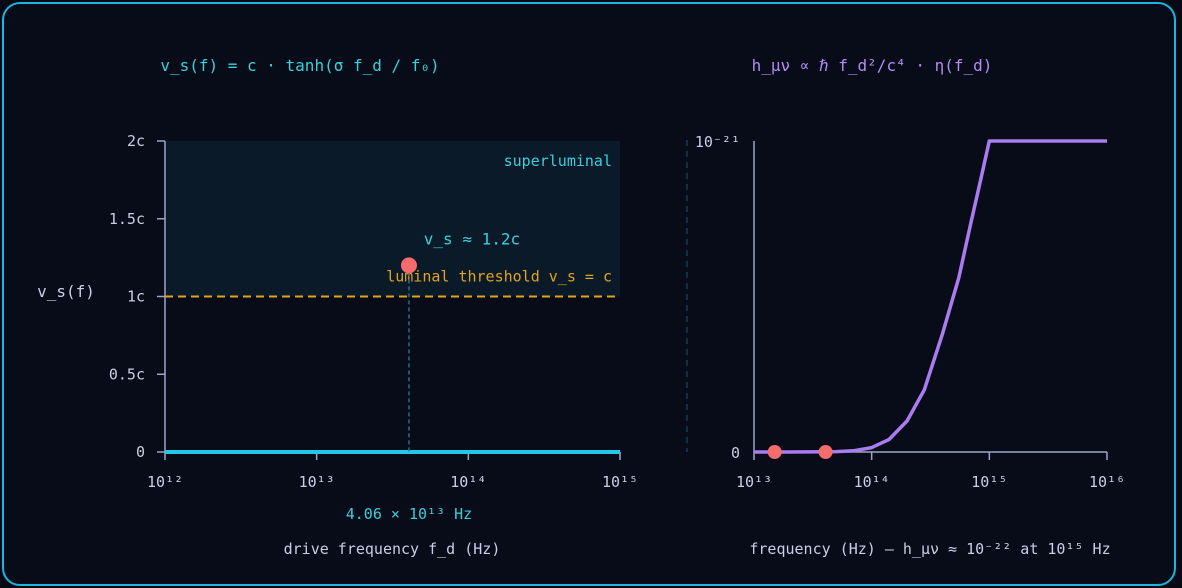  Describe the element at coordinates (989, 482) in the screenshot. I see `right-x-tick-label: 10¹⁵` at that location.